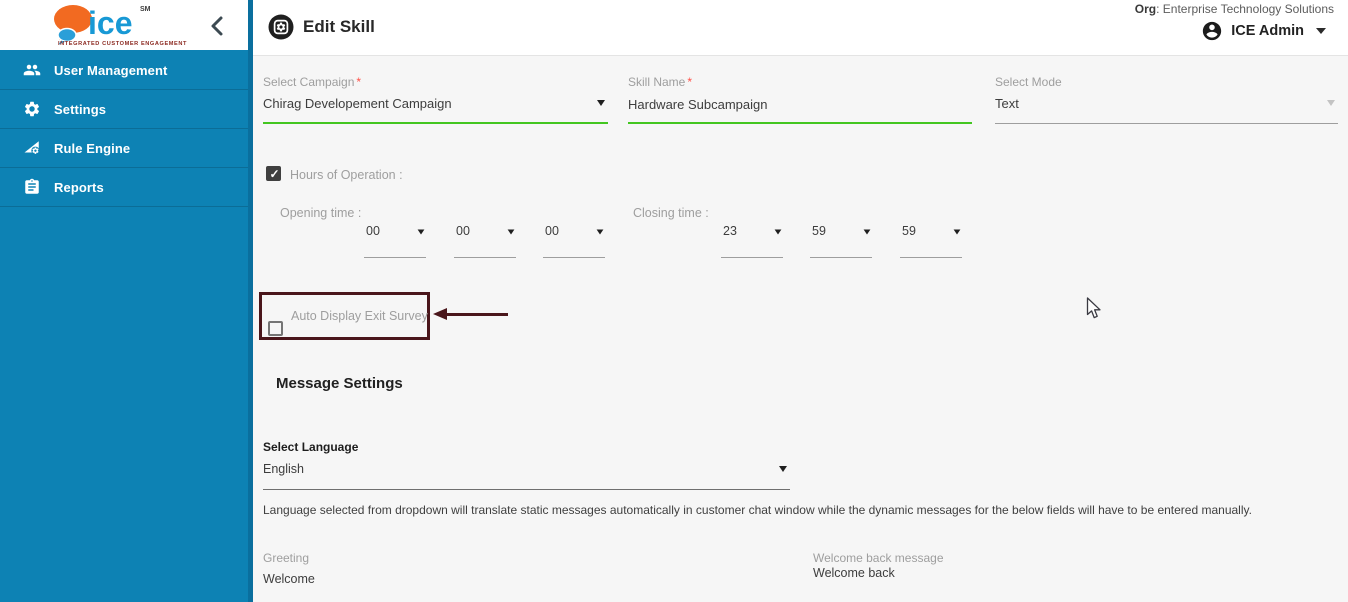 The image size is (1348, 602). Describe the element at coordinates (1166, 123) in the screenshot. I see `mode-underline` at that location.